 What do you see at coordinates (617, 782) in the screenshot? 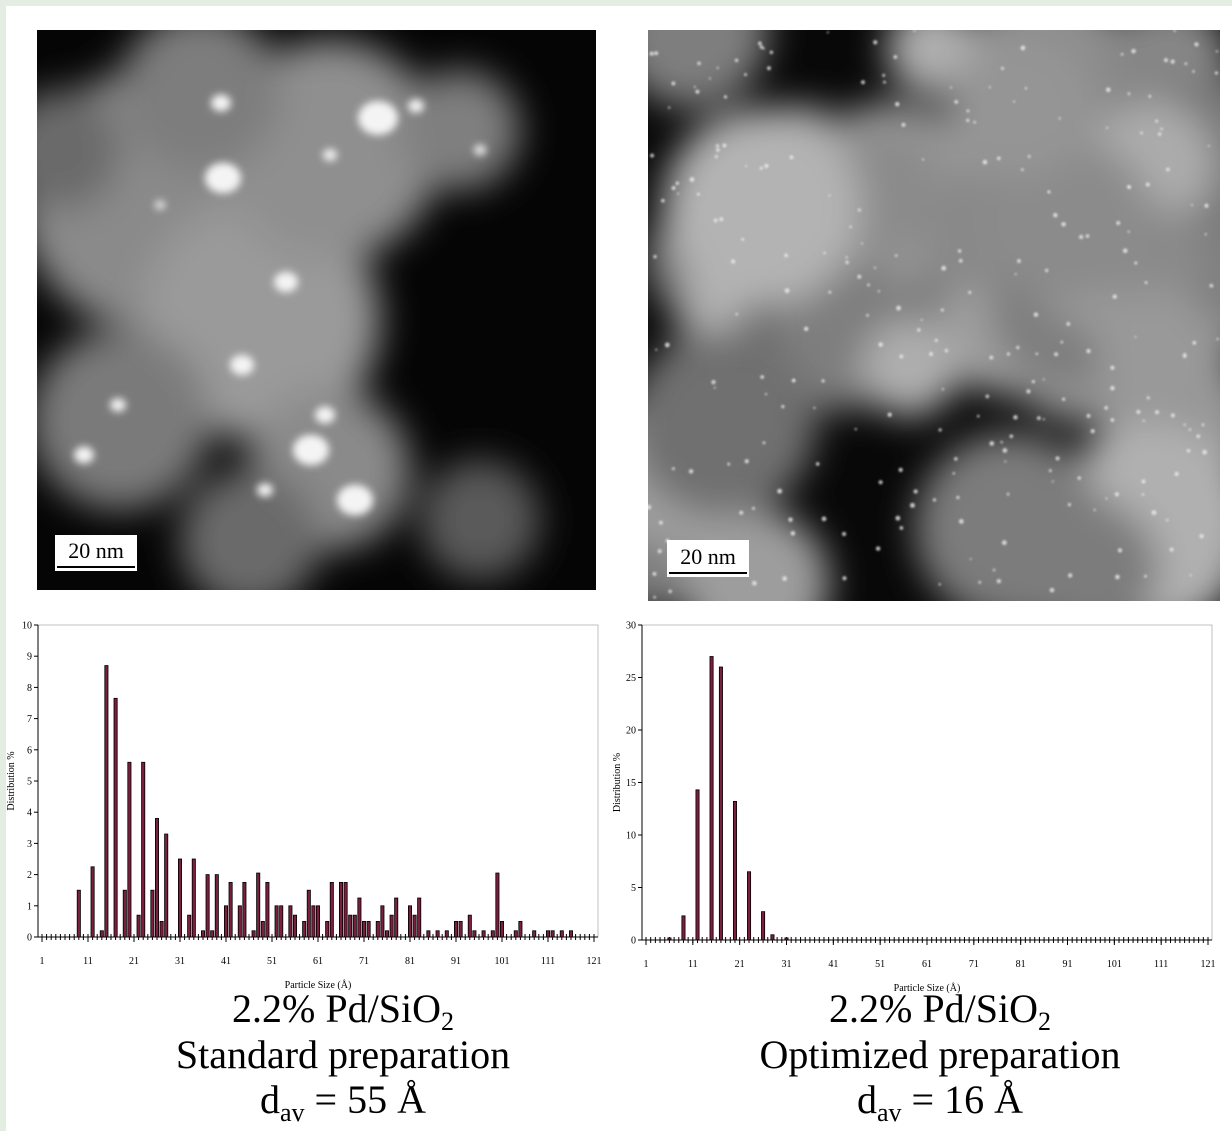
I see `y-axis-label: Distribution %` at bounding box center [617, 782].